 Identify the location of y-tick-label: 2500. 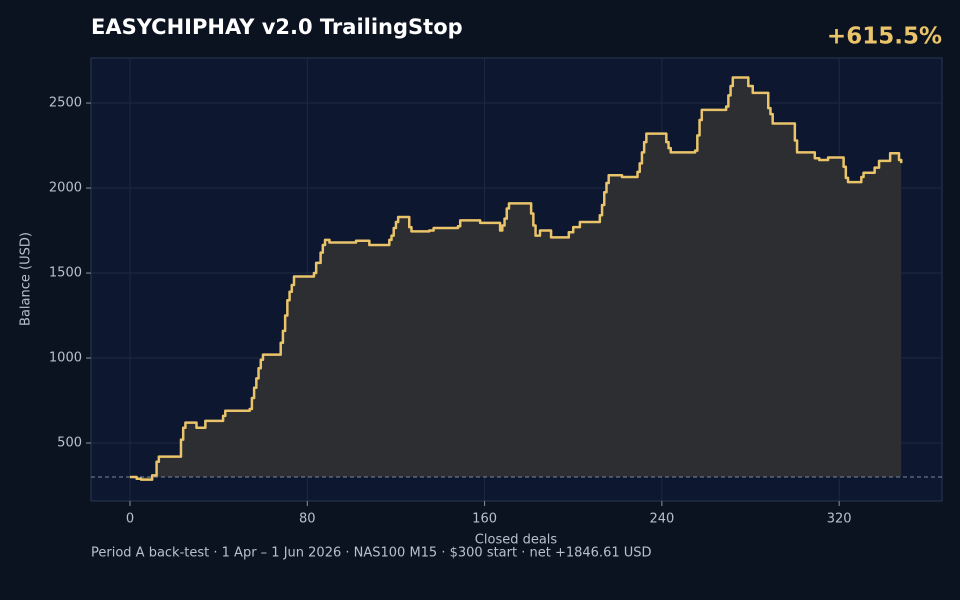
(65, 103).